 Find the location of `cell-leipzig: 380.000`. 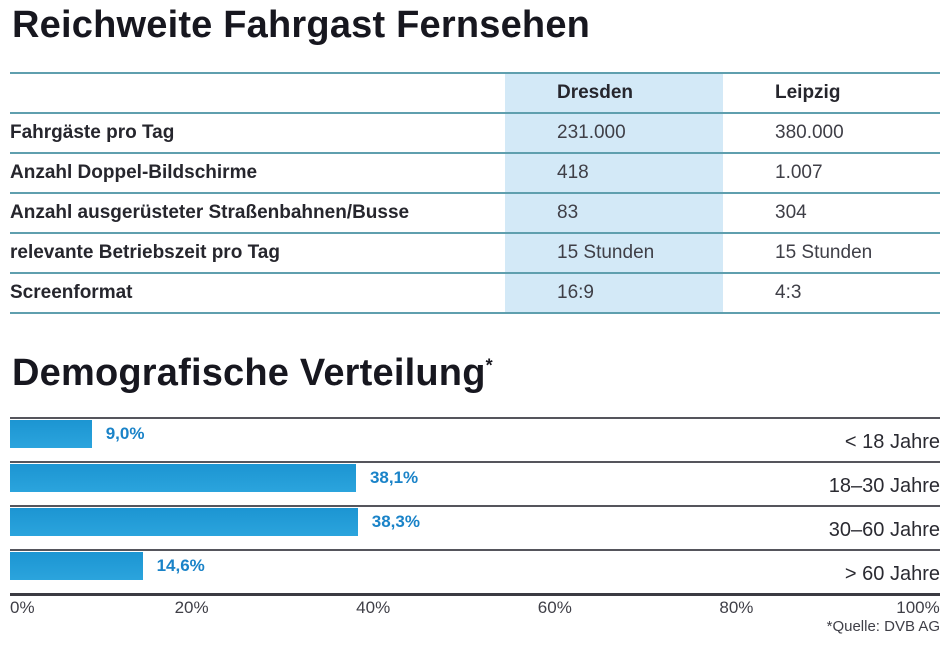

cell-leipzig: 380.000 is located at coordinates (809, 132).